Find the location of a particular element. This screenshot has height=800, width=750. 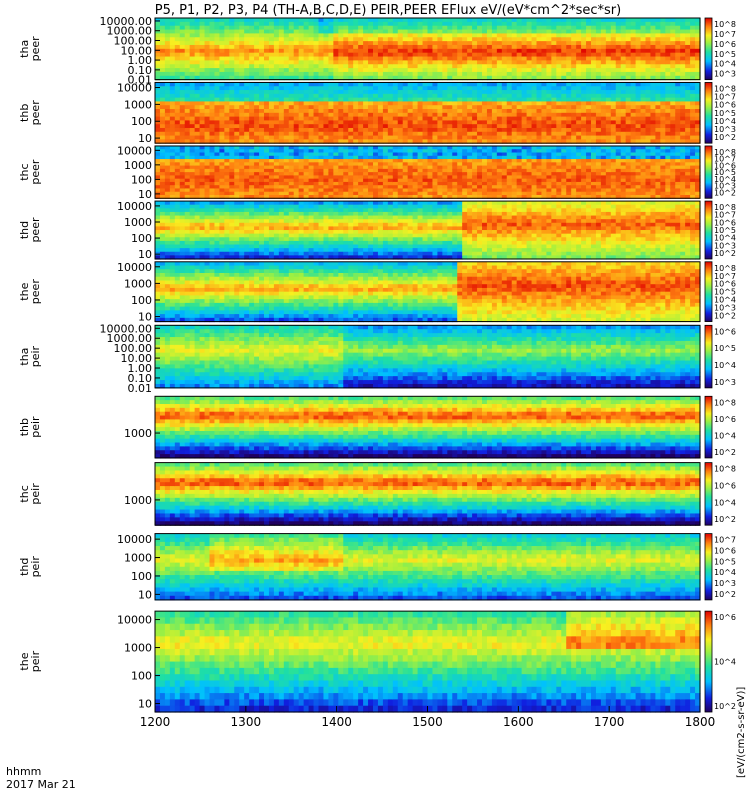

colorbar-tick-label: 10^6 is located at coordinates (725, 44).